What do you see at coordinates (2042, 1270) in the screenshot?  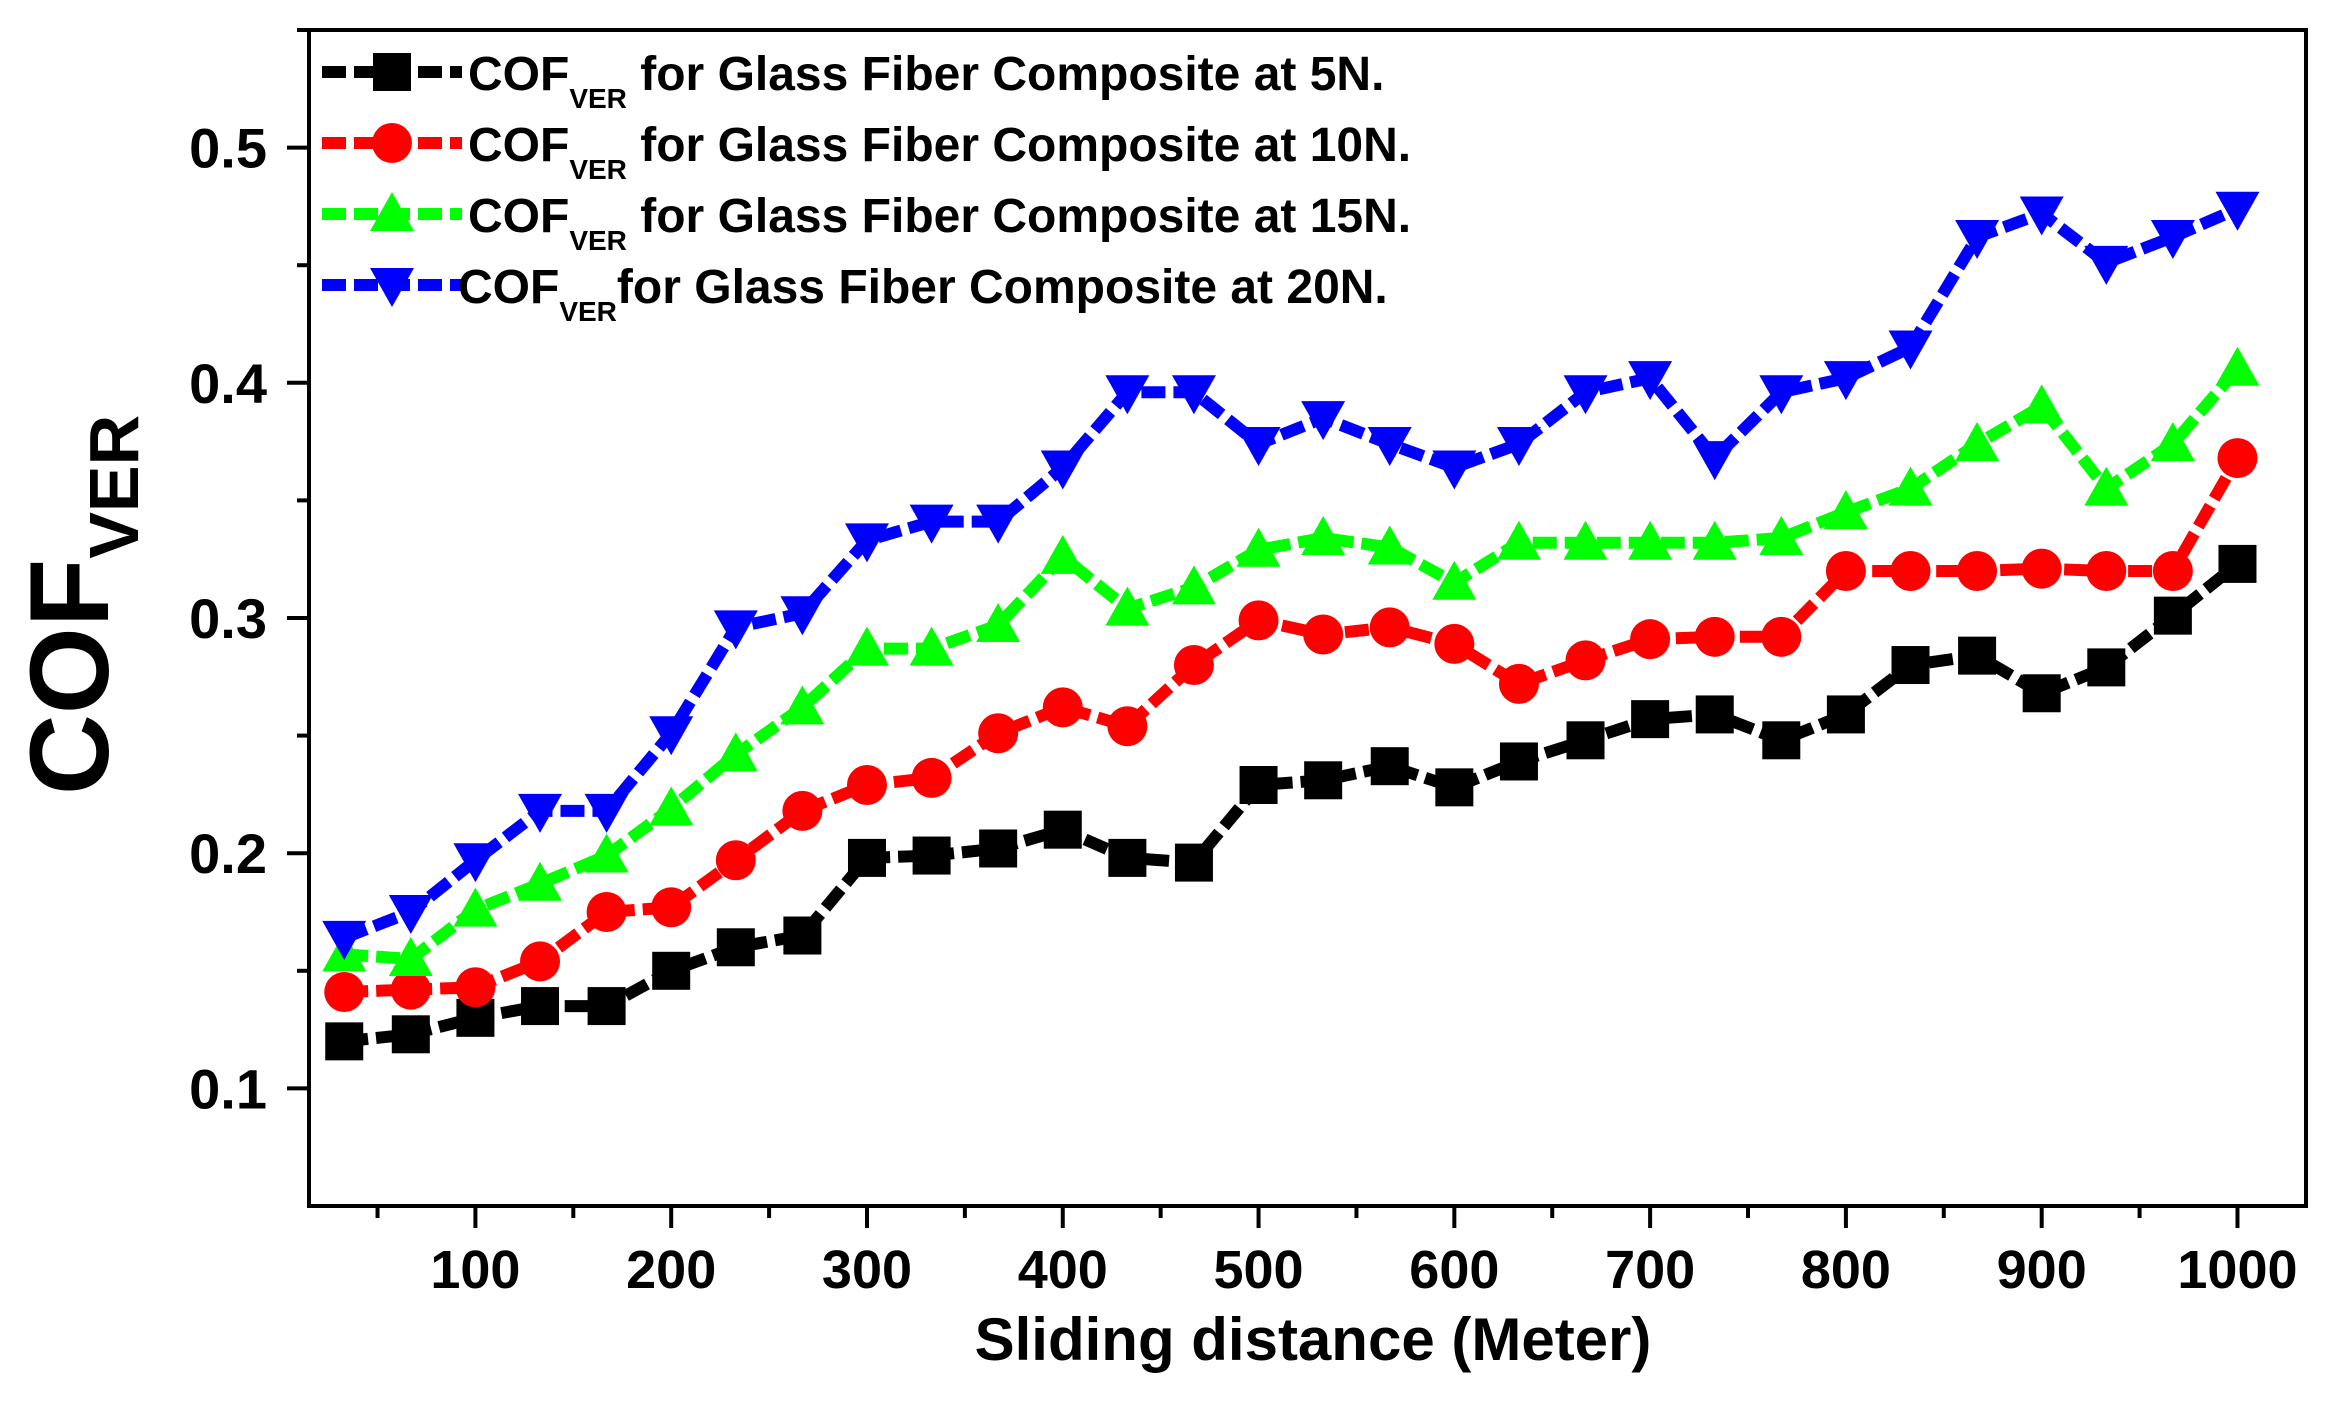 I see `x-tick-label: 900` at bounding box center [2042, 1270].